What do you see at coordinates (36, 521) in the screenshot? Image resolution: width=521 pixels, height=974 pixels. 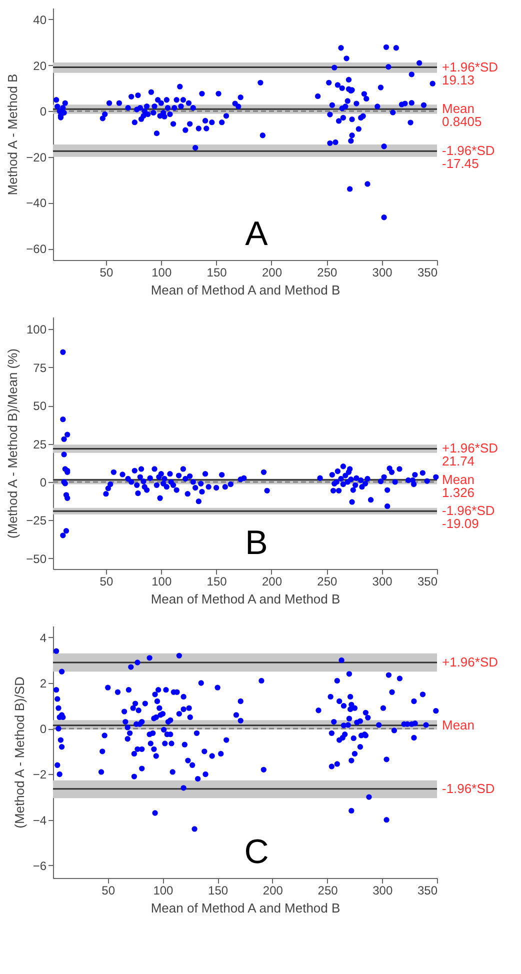 I see `y-tick-label: −25` at bounding box center [36, 521].